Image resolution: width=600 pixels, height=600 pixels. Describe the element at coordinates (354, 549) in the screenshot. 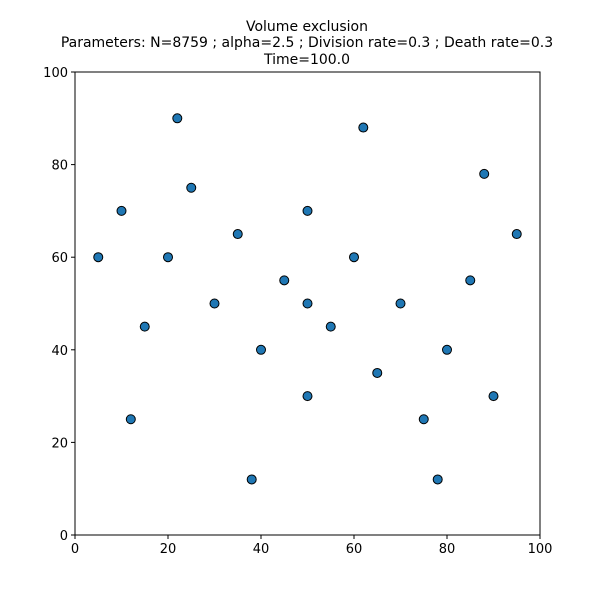

I see `x-tick-label: 60` at that location.